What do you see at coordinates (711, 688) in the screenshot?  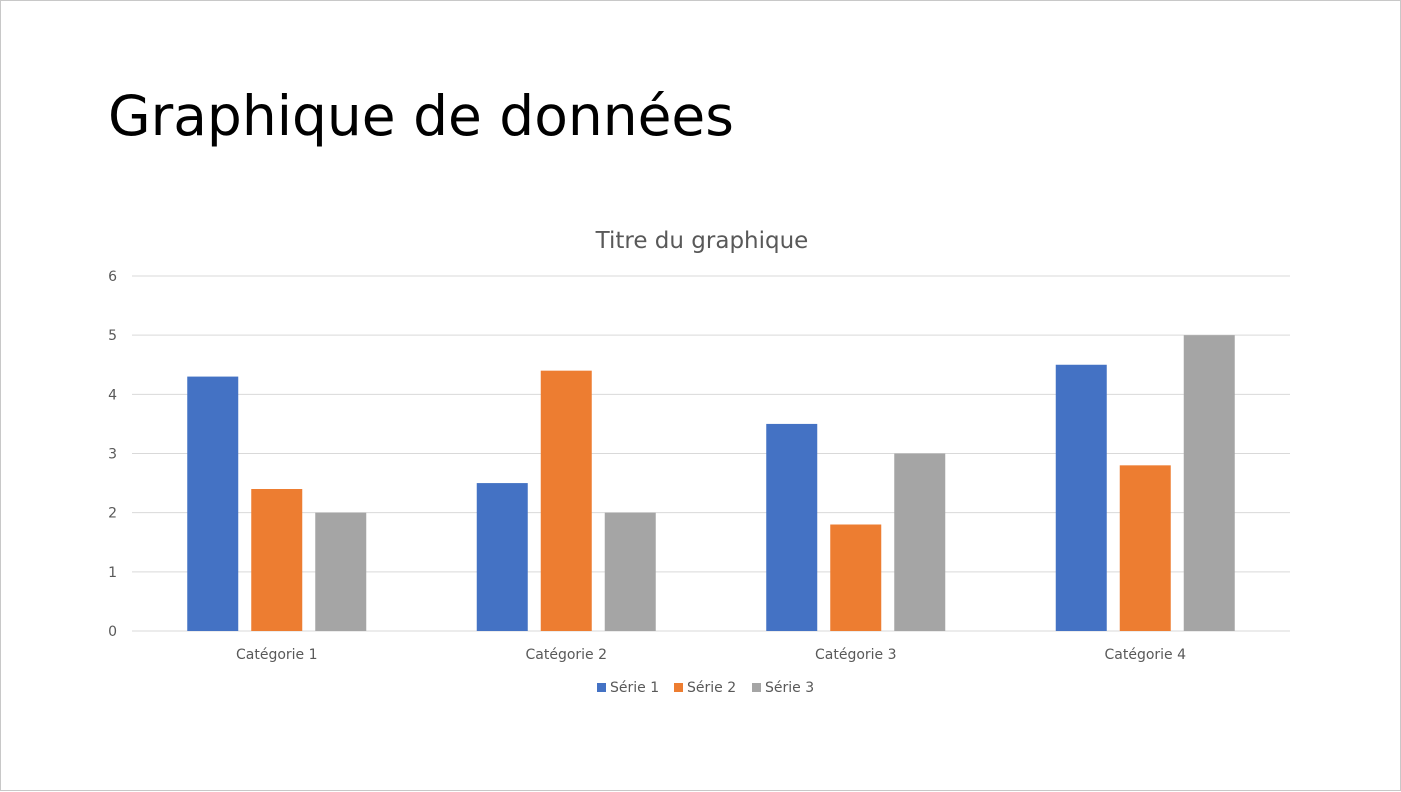 I see `legend-label-series-2: Série 2` at bounding box center [711, 688].